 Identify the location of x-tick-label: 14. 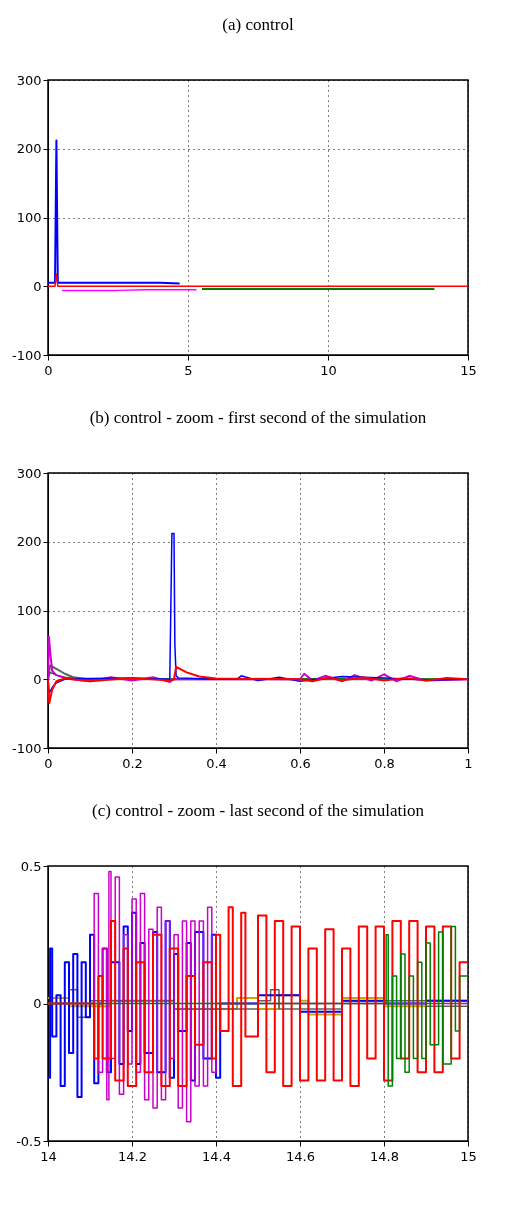
(48, 1156).